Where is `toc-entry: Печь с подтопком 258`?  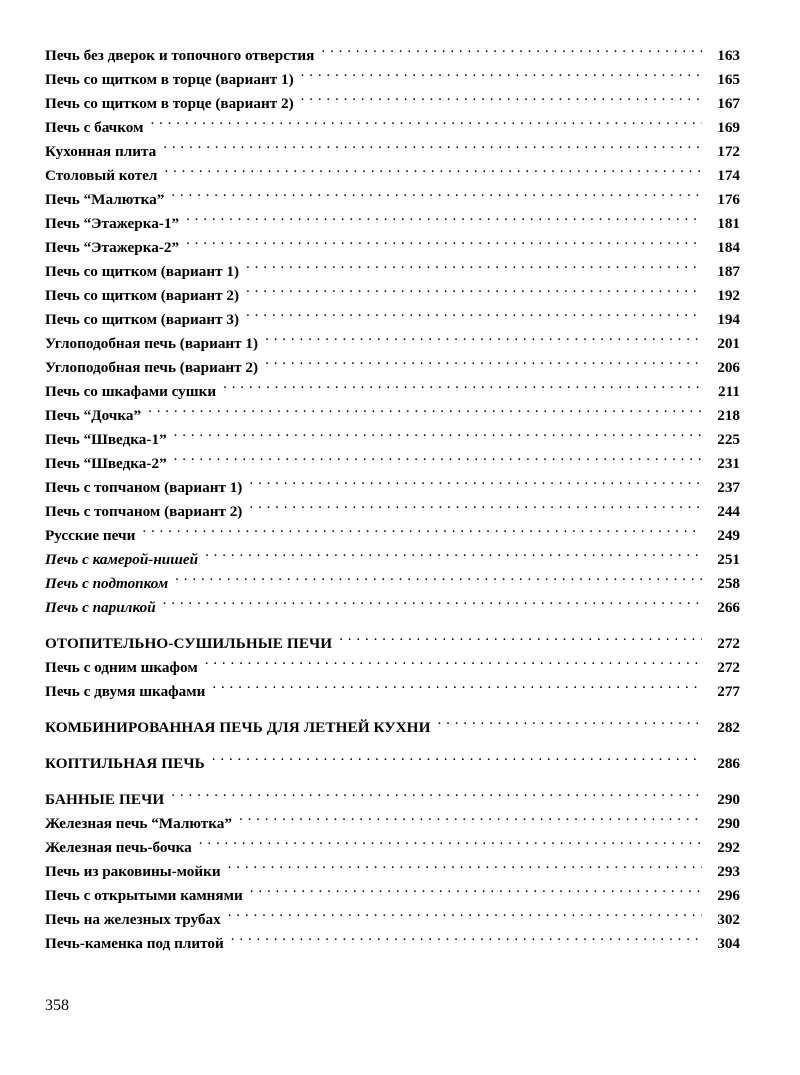 toc-entry: Печь с подтопком 258 is located at coordinates (392, 584).